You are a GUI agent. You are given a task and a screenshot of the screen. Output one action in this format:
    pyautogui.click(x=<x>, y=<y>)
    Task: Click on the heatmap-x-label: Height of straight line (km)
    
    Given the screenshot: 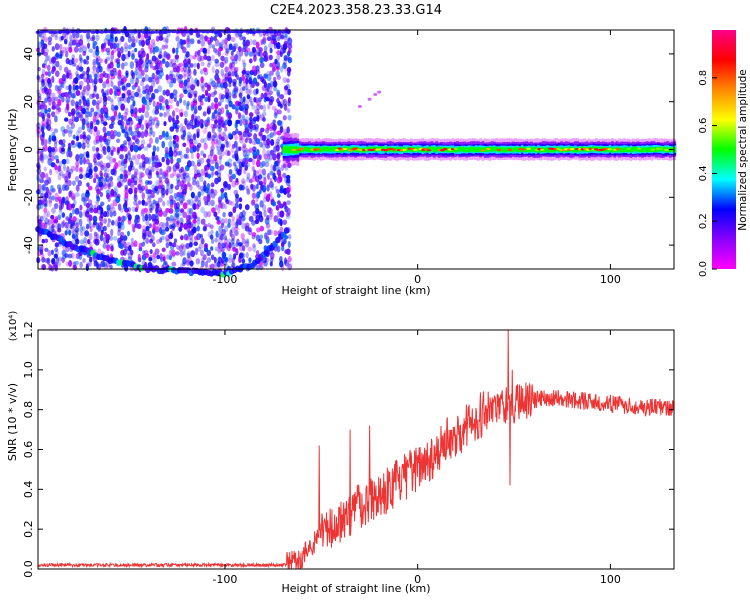 What is the action you would take?
    pyautogui.click(x=355, y=290)
    